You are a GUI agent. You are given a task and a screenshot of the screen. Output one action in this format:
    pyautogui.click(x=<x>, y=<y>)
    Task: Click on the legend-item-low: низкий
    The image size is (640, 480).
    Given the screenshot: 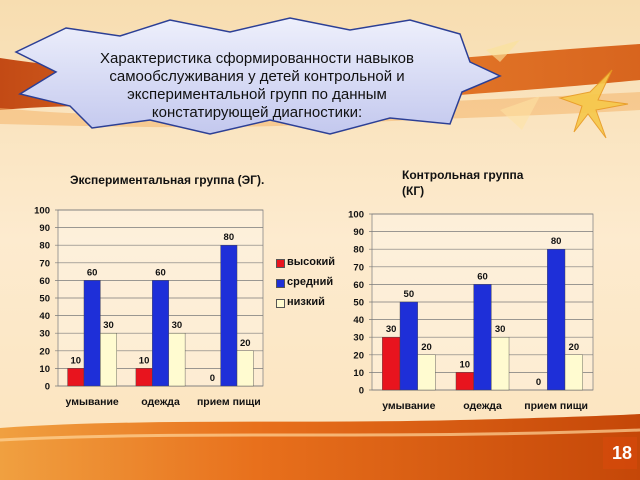 What is the action you would take?
    pyautogui.click(x=311, y=304)
    